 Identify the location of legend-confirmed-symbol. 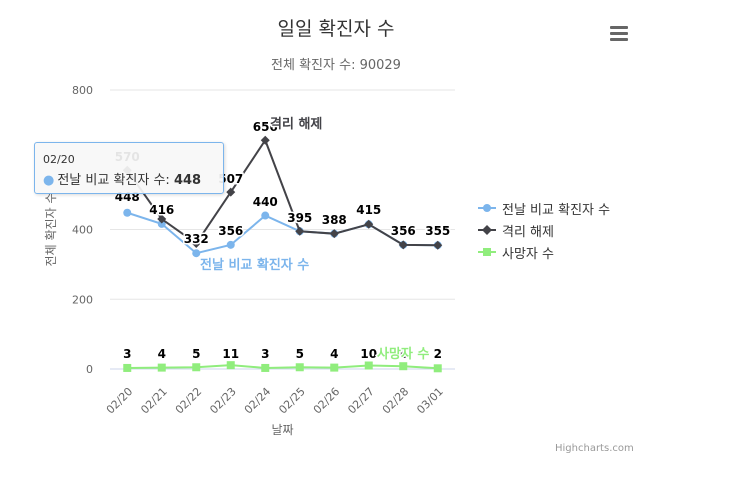
(487, 208).